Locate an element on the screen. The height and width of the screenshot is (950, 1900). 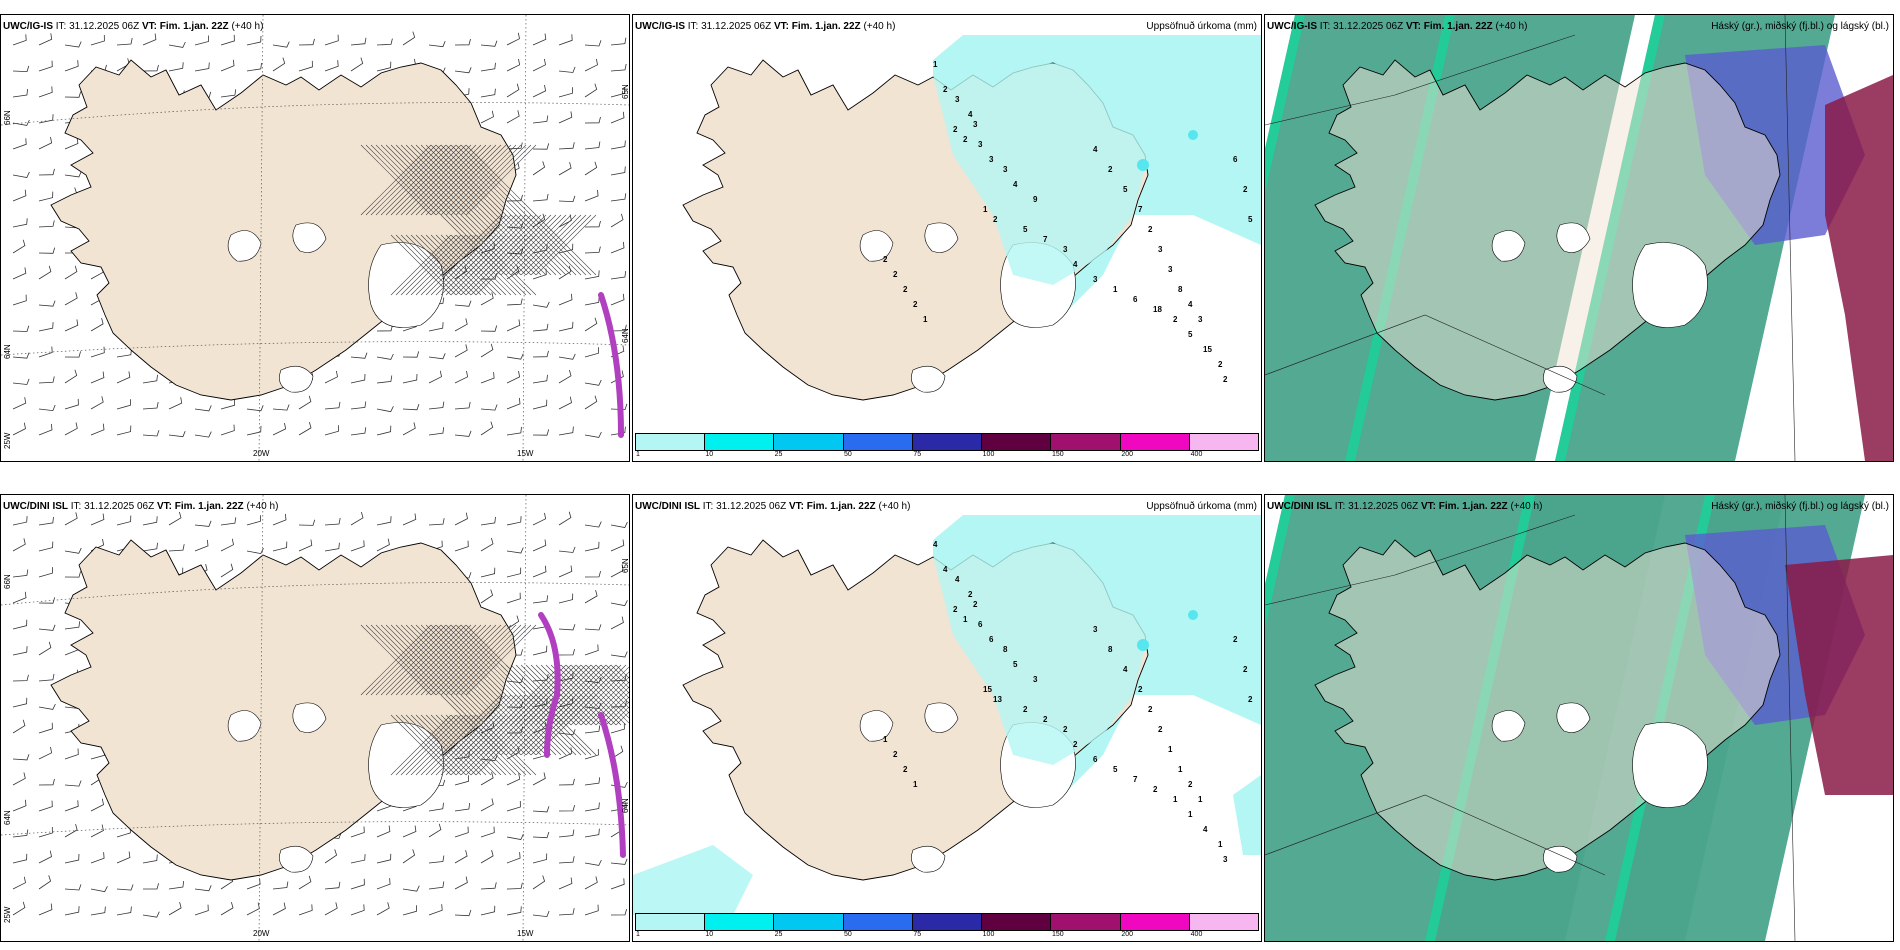
precip-value: 9 is located at coordinates (1035, 199).